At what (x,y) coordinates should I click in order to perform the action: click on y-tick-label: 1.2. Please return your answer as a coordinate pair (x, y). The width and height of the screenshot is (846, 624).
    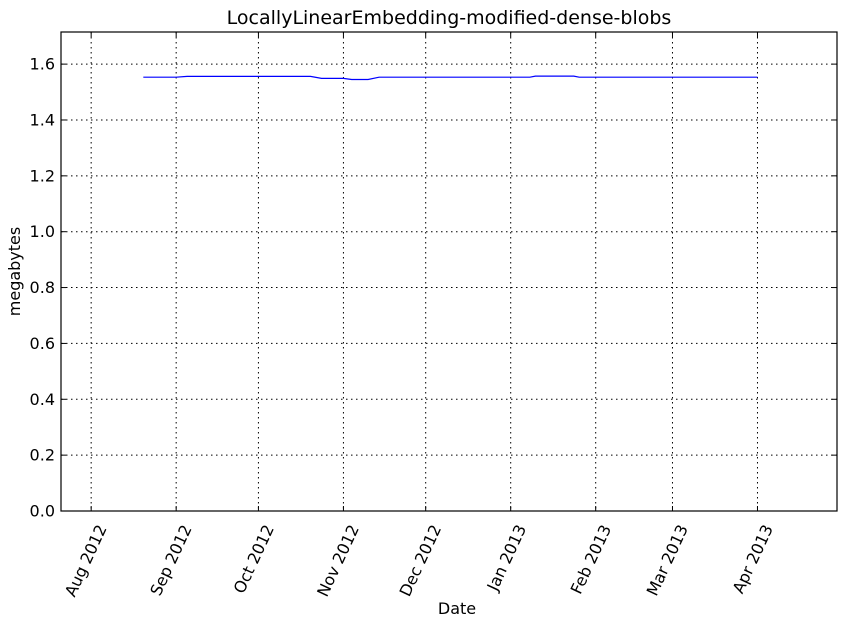
    Looking at the image, I should click on (42, 175).